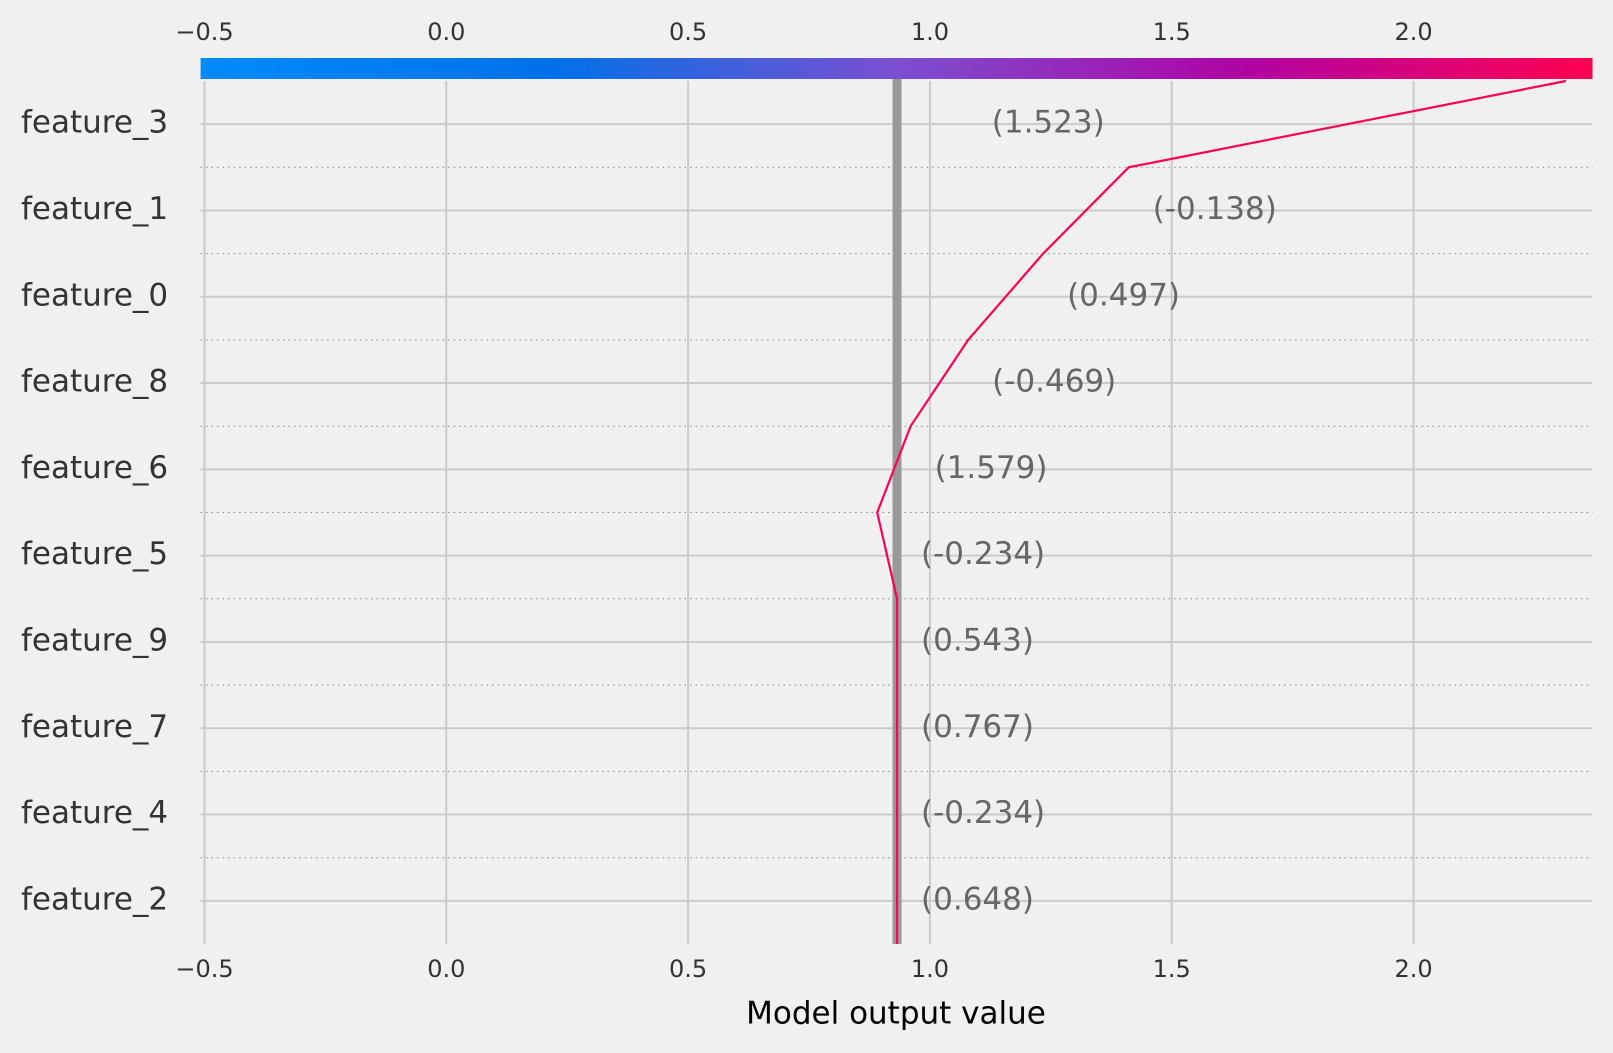 This screenshot has width=1613, height=1053. Describe the element at coordinates (688, 32) in the screenshot. I see `colorbar-tick-label: 0.5` at that location.